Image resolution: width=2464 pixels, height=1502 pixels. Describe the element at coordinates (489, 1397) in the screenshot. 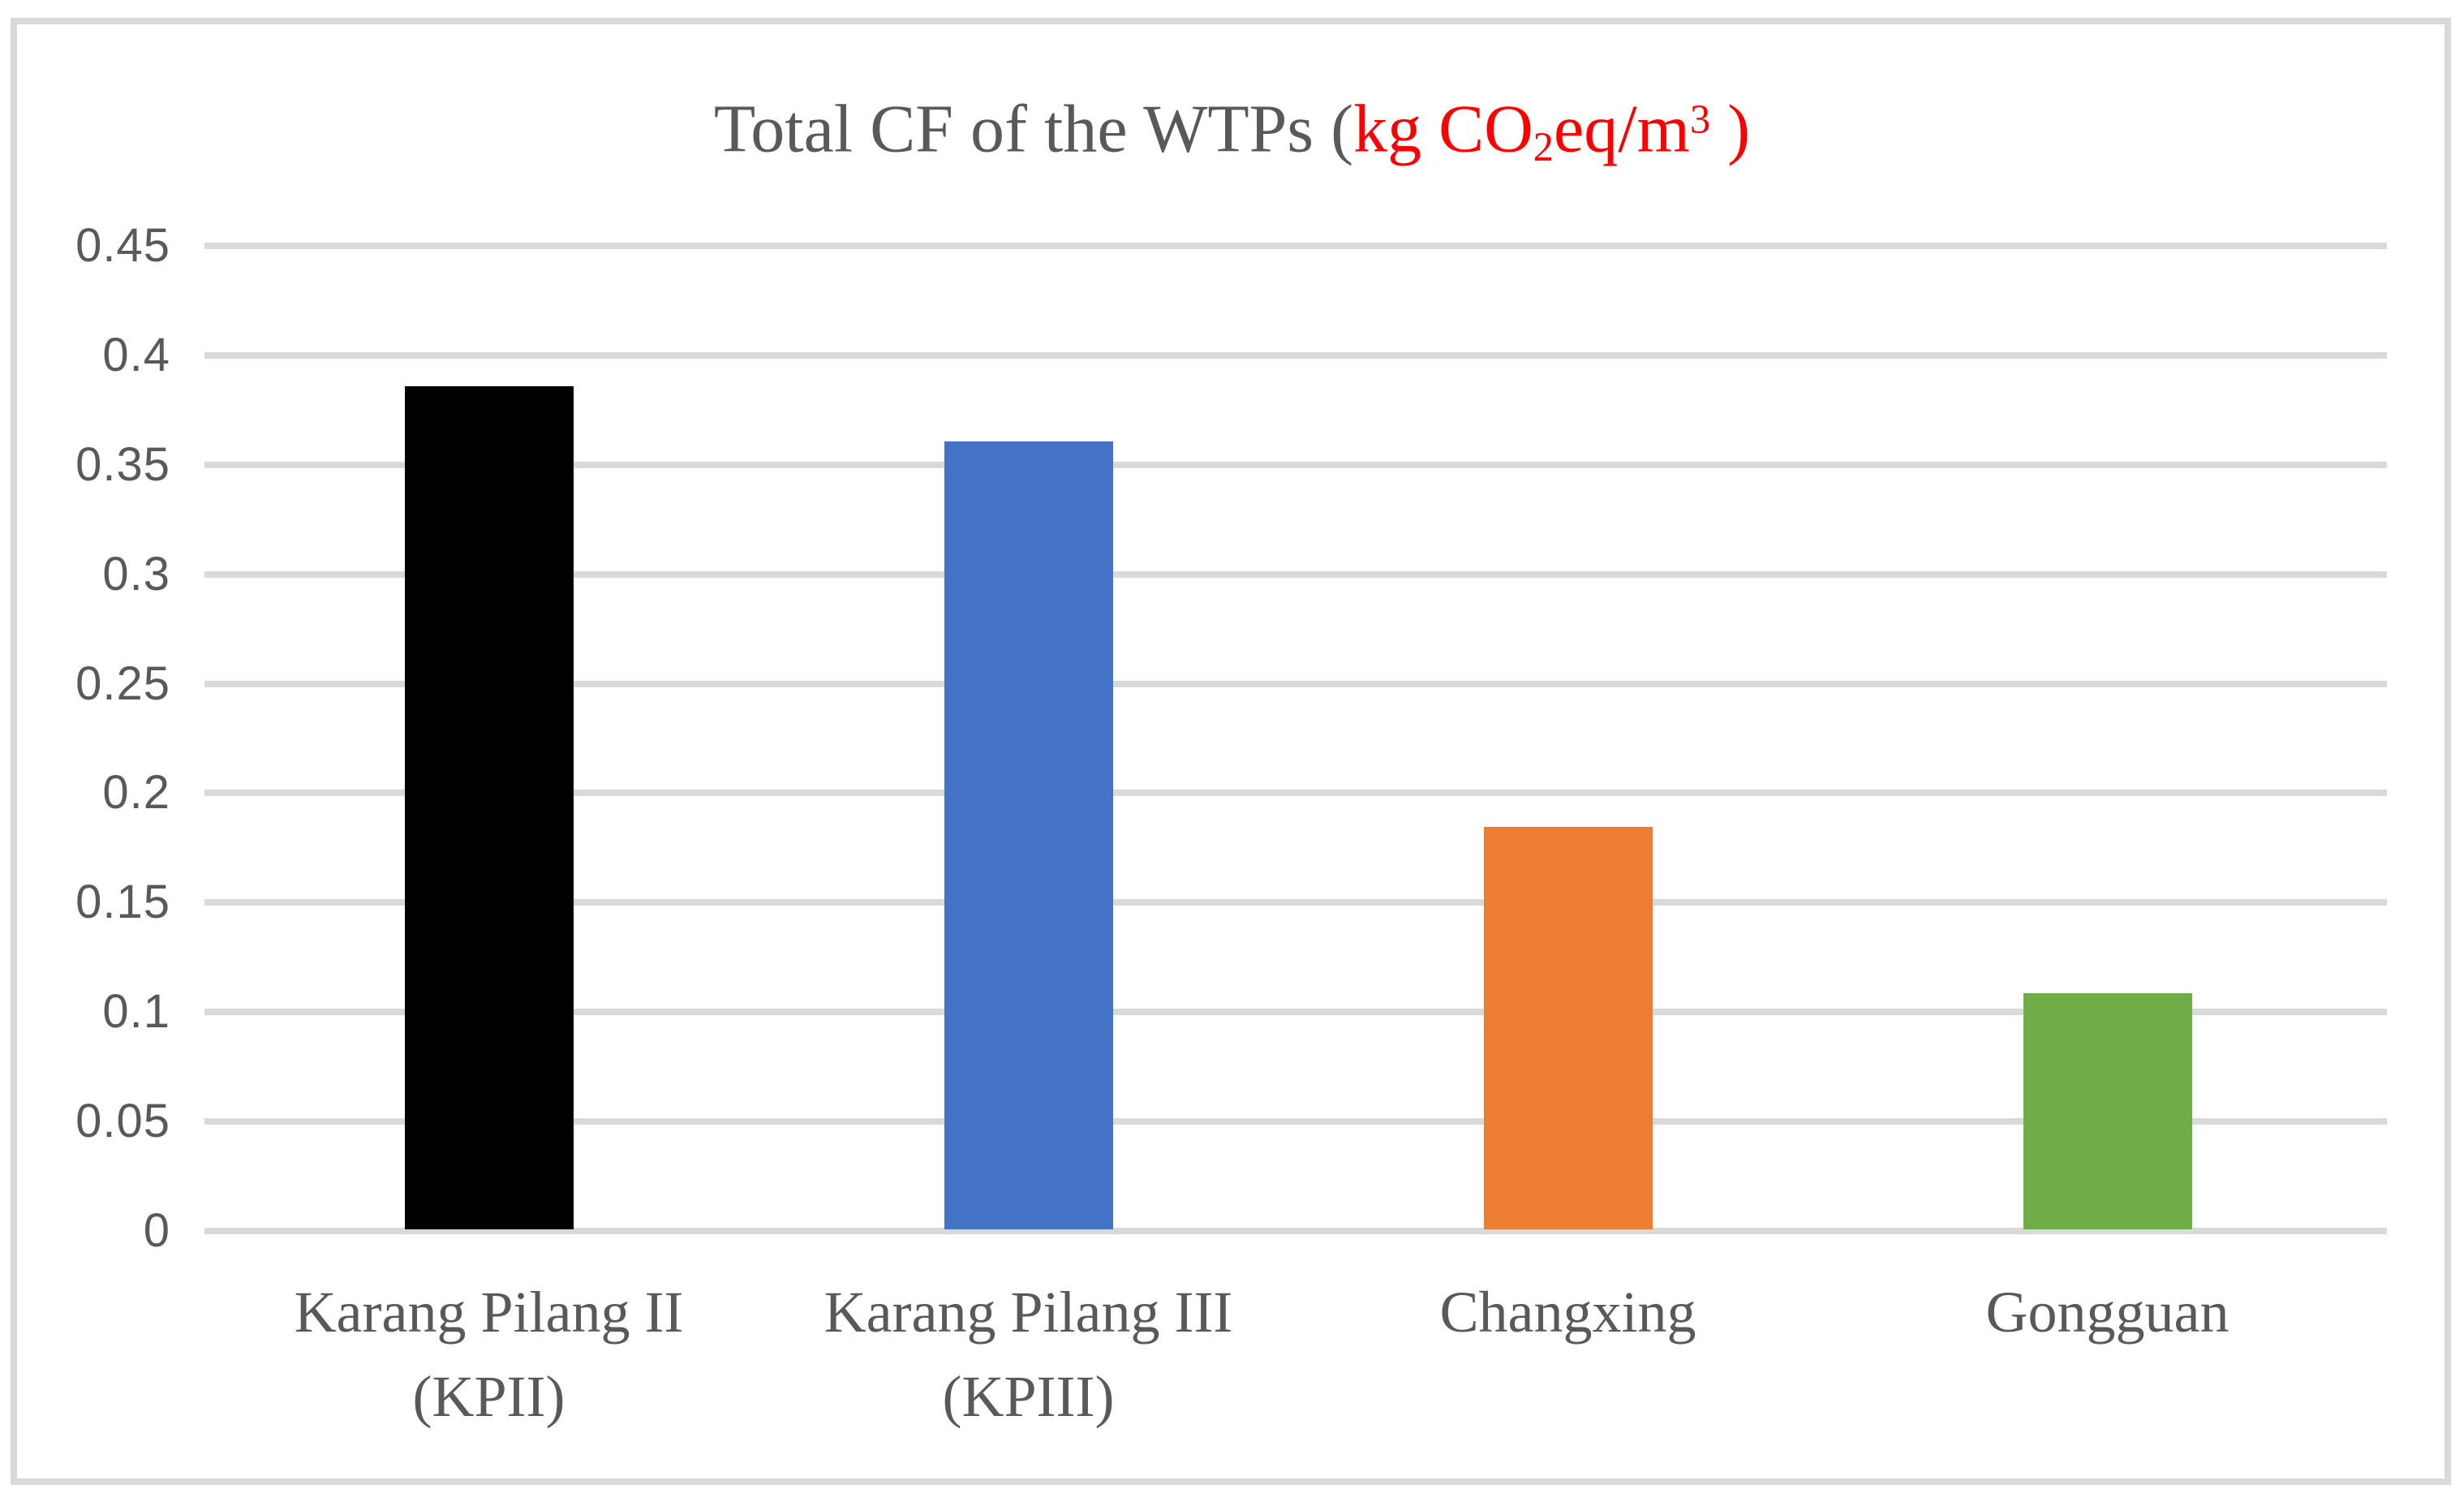

I see `x-axis-category-line: (KPII)` at that location.